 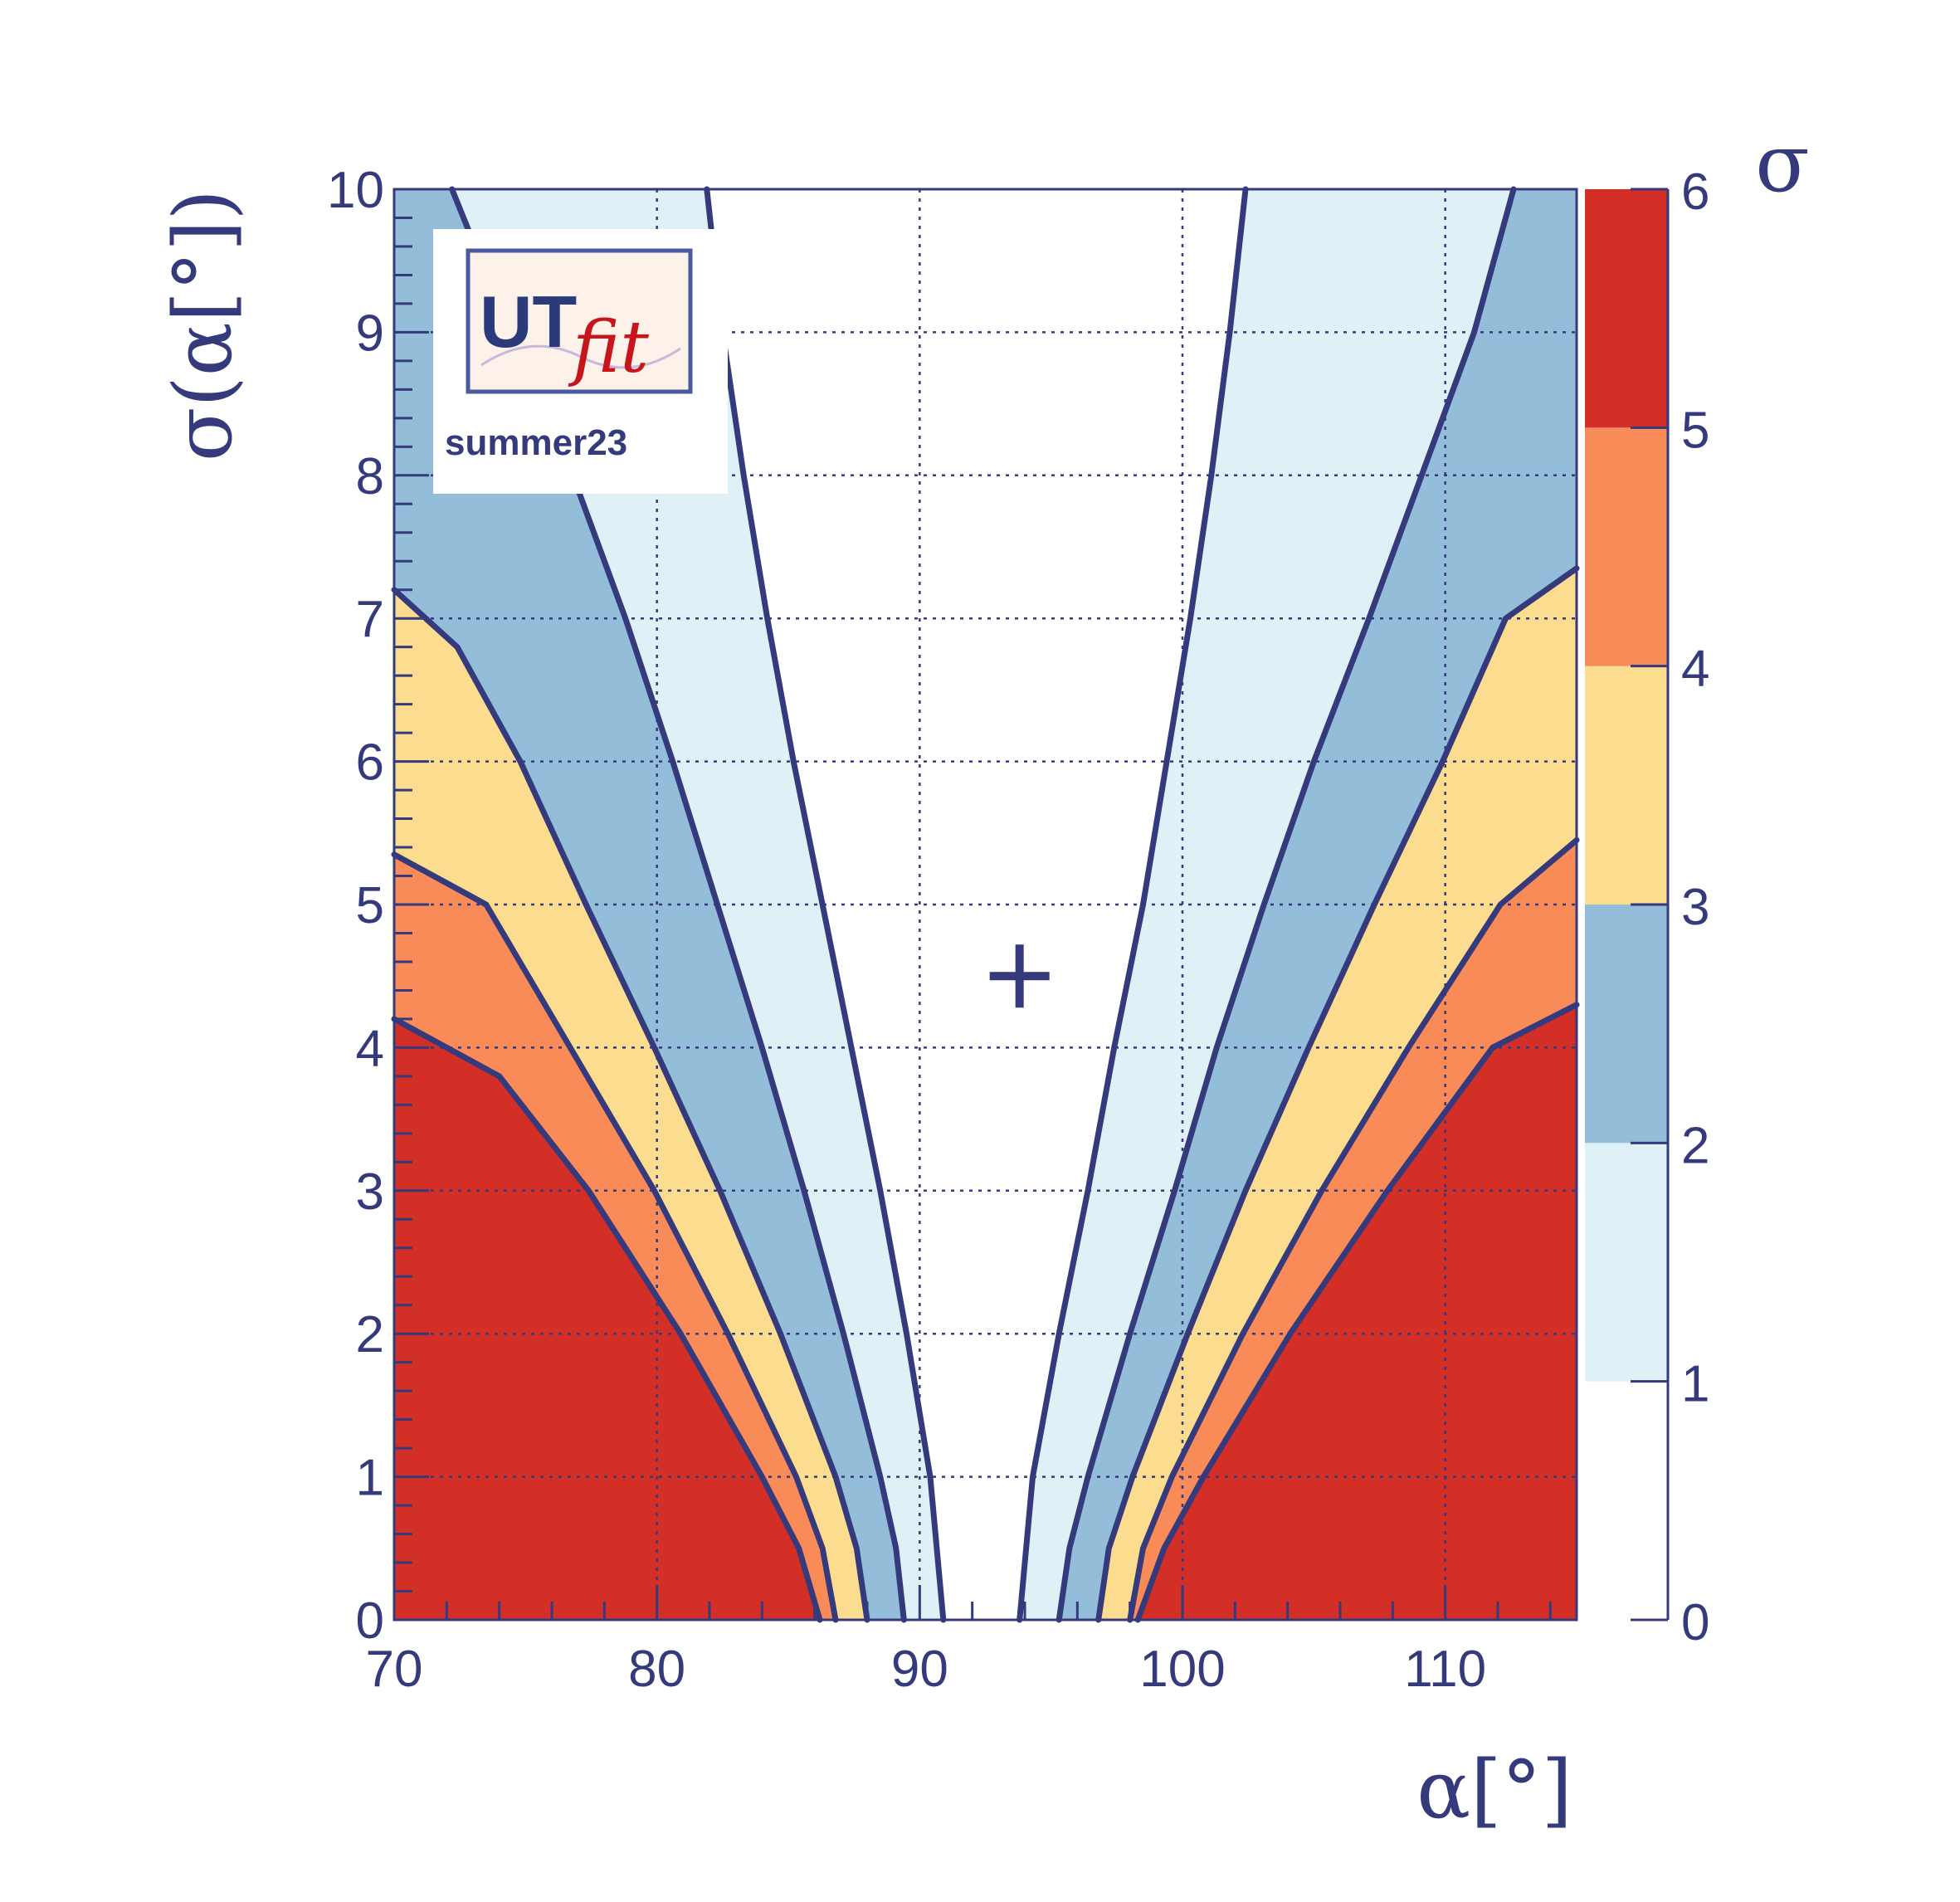 What do you see at coordinates (370, 1621) in the screenshot?
I see `y-tick-label: 0` at bounding box center [370, 1621].